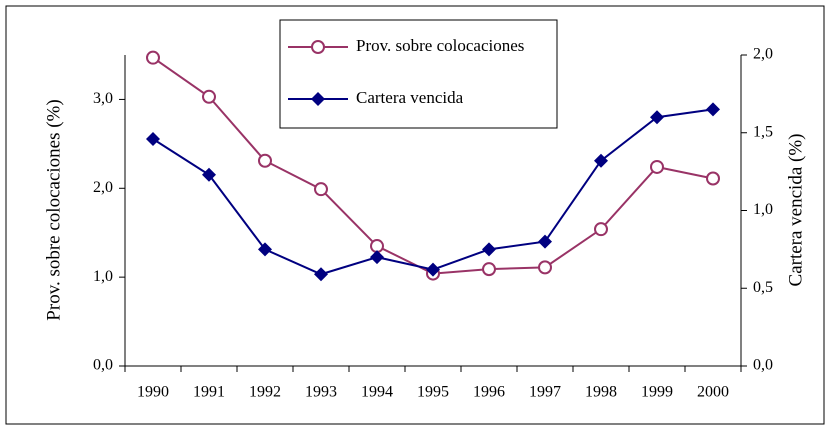  What do you see at coordinates (103, 98) in the screenshot?
I see `y-tick-label: 3,0` at bounding box center [103, 98].